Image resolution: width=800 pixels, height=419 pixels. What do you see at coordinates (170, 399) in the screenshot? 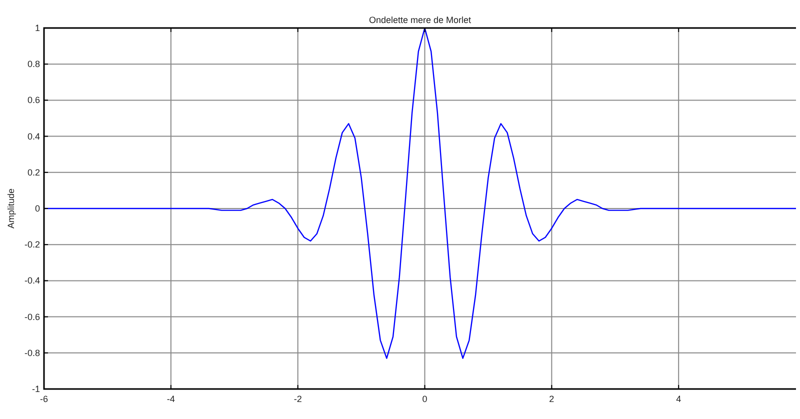
I see `x-tick-label: -4` at bounding box center [170, 399].